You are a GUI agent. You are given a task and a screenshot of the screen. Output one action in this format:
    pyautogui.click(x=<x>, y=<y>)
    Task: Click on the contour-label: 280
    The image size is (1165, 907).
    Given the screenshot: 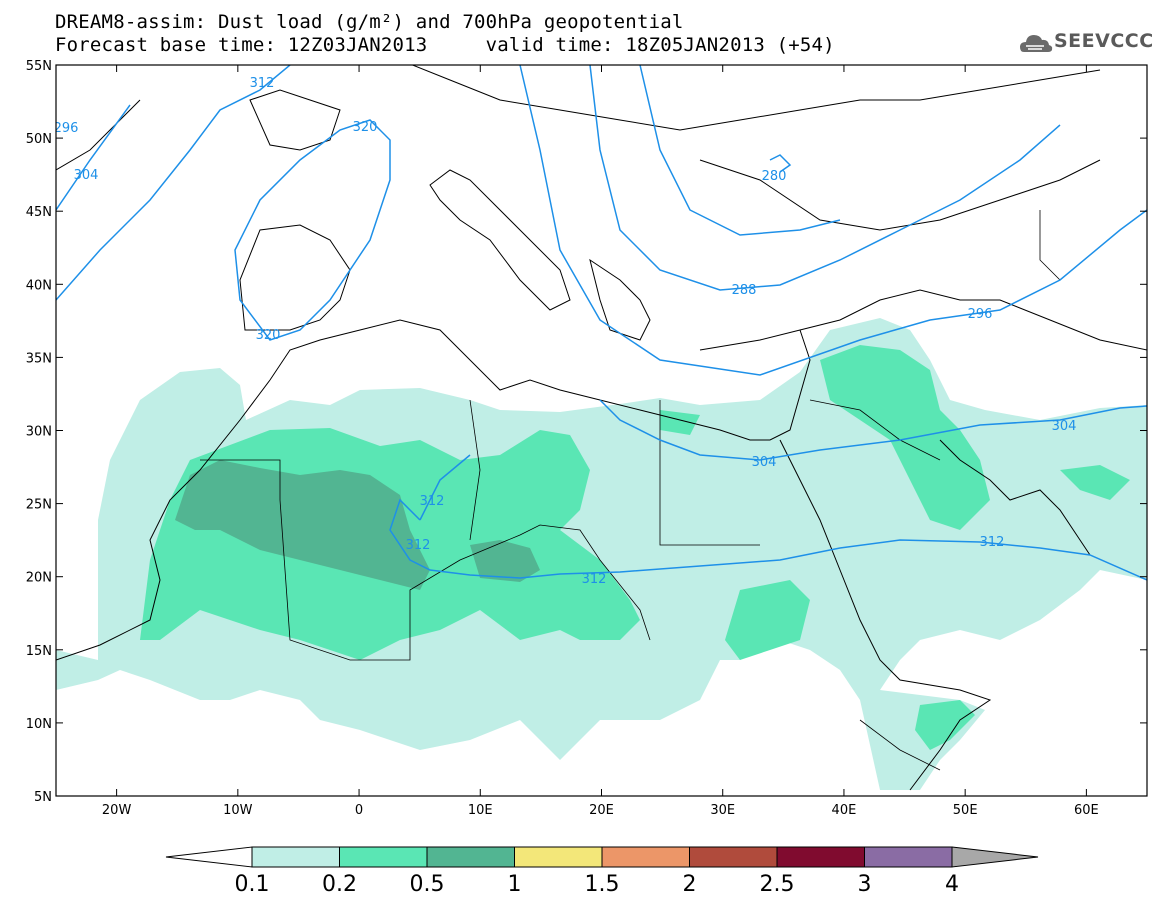 What is the action you would take?
    pyautogui.click(x=774, y=176)
    